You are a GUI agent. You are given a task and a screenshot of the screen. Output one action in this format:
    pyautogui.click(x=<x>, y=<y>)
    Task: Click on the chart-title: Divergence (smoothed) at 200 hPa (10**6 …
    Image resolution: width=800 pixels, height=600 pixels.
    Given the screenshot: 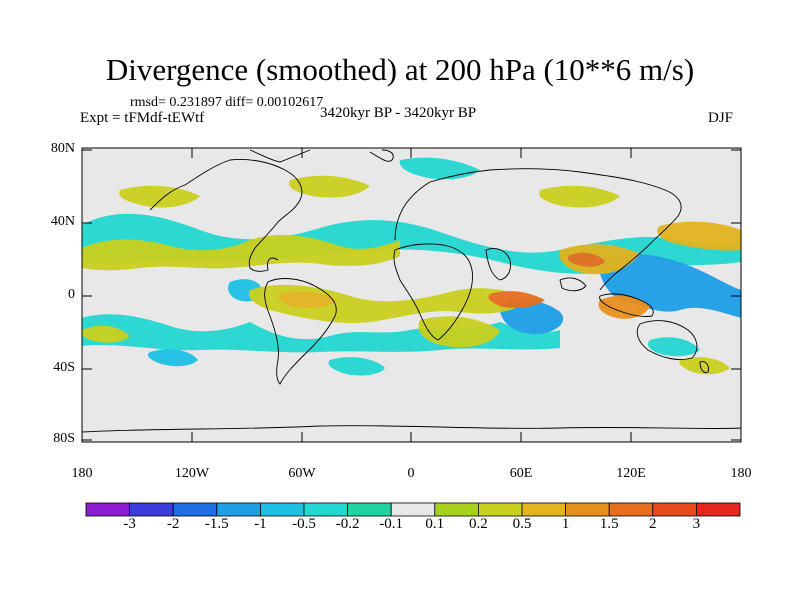 What is the action you would take?
    pyautogui.click(x=400, y=69)
    